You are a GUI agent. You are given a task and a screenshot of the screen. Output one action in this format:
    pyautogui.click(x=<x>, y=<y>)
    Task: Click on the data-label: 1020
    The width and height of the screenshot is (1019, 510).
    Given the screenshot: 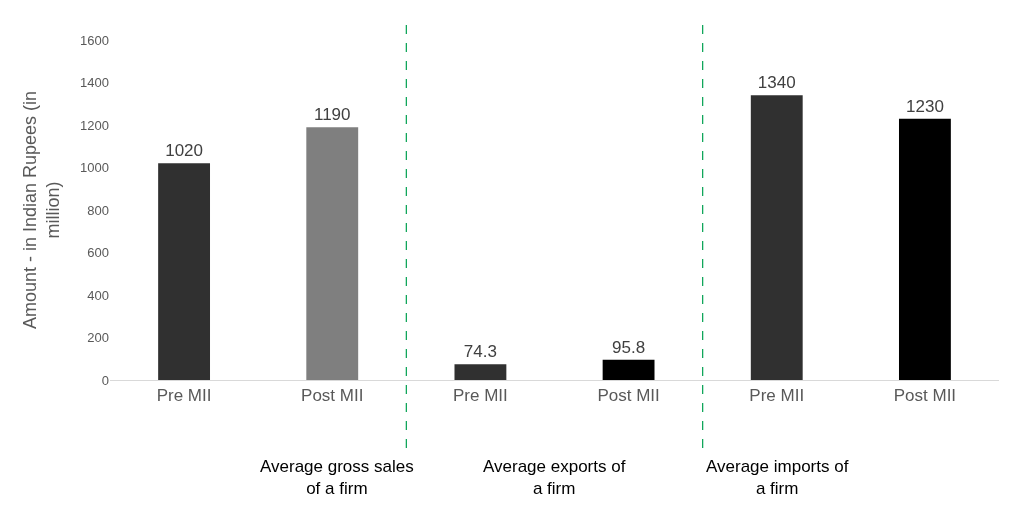 What is the action you would take?
    pyautogui.click(x=184, y=151)
    